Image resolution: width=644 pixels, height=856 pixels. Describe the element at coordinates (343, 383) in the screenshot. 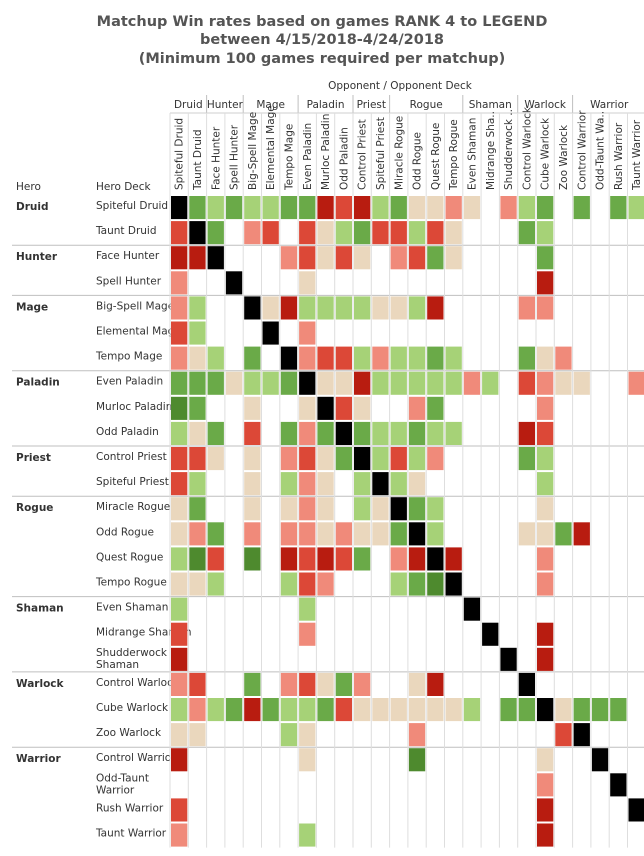

I see `cell-even-paladin-vs-odd-paladin` at that location.